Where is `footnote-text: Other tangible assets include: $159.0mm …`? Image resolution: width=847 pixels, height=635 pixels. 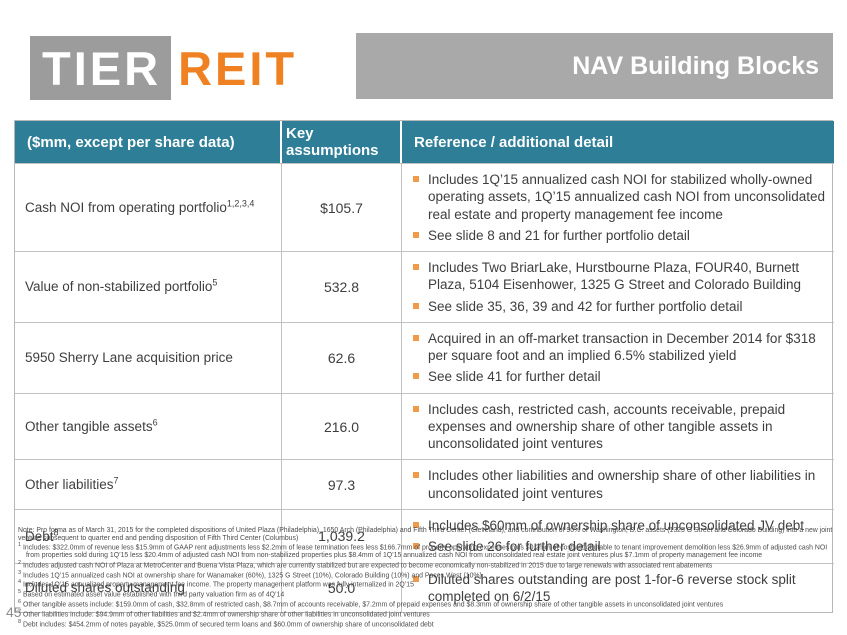
footnote-text: Other tangible assets include: $159.0mm … is located at coordinates (373, 605).